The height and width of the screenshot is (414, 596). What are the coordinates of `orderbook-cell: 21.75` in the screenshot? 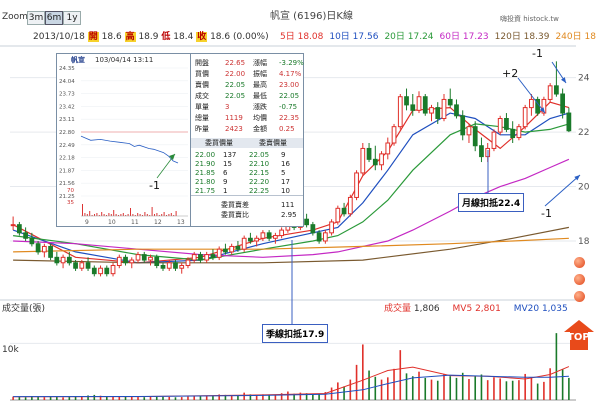 It's located at (205, 191).